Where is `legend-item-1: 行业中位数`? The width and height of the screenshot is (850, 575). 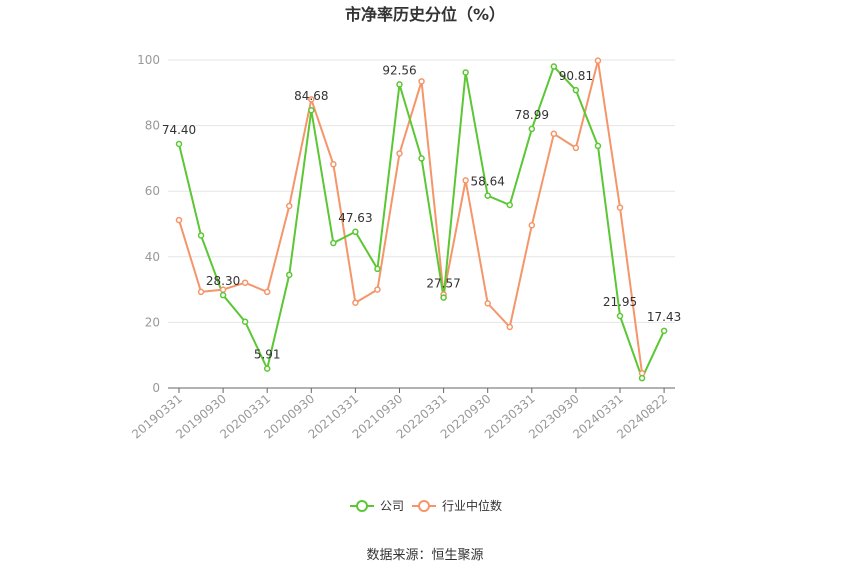 legend-item-1: 行业中位数 is located at coordinates (457, 505).